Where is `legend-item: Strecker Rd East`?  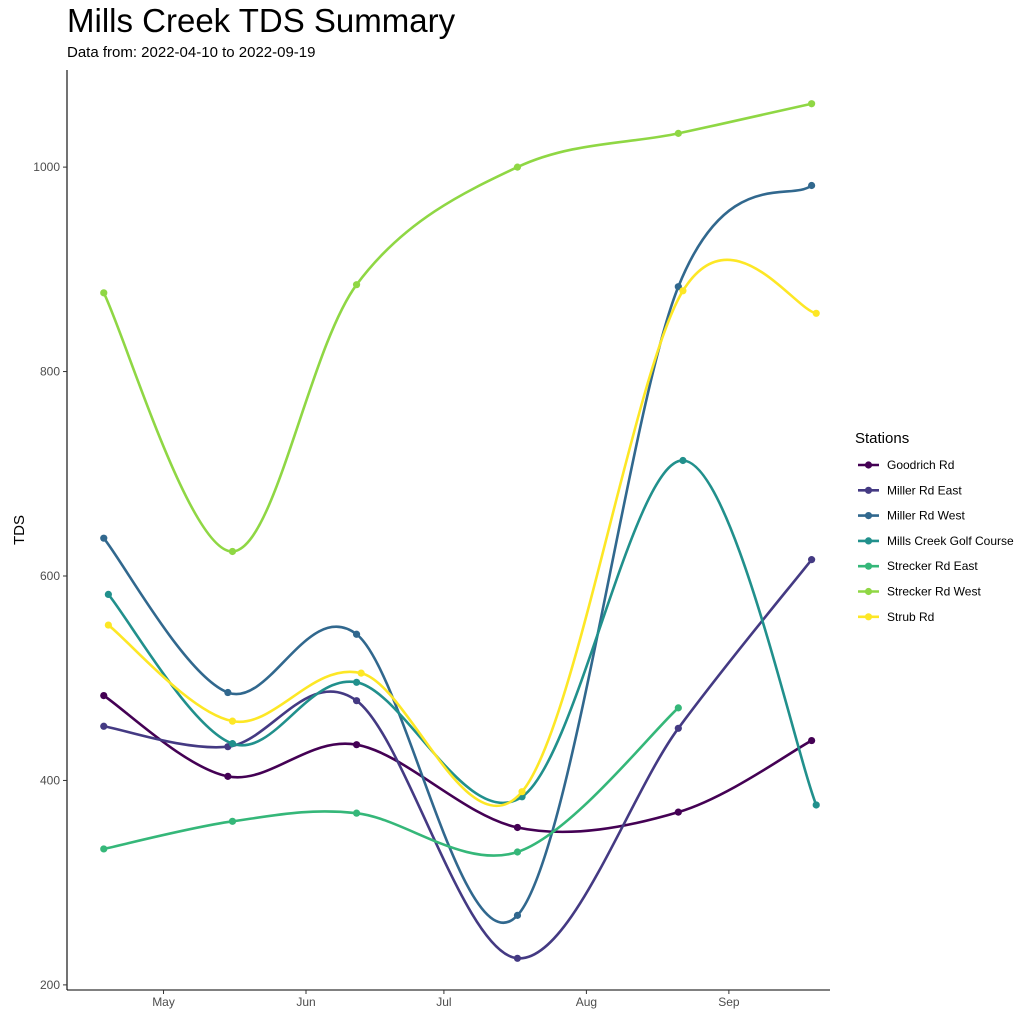
legend-item: Strecker Rd East is located at coordinates (918, 566).